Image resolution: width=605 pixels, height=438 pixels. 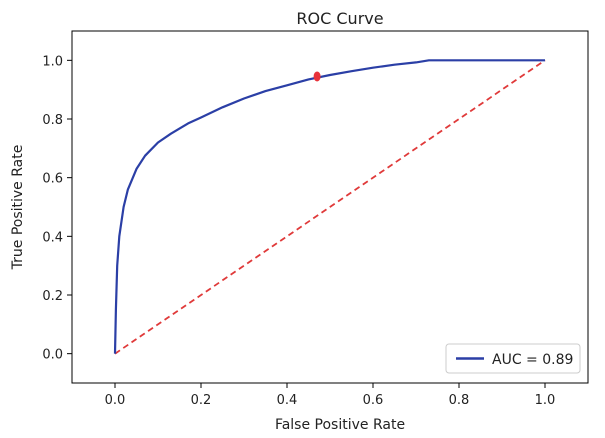 I want to click on operating-point-marker, so click(x=317, y=76).